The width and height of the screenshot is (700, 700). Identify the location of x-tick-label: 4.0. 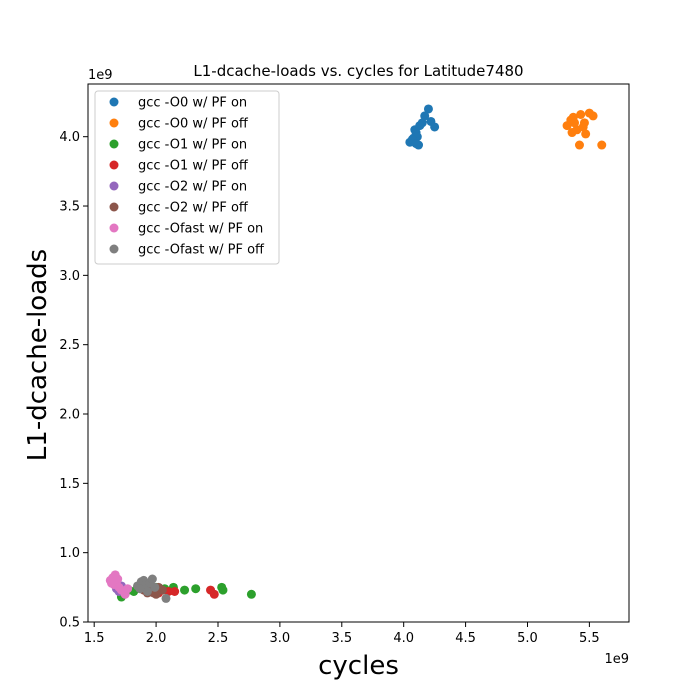
(403, 638).